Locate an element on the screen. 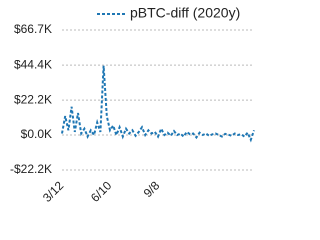 Image resolution: width=320 pixels, height=240 pixels. x-tick-label: 9/8 is located at coordinates (152, 189).